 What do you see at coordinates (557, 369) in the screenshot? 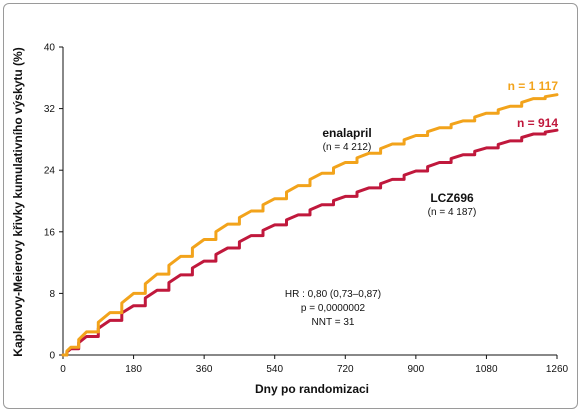
I see `x-tick-label: 1260` at bounding box center [557, 369].